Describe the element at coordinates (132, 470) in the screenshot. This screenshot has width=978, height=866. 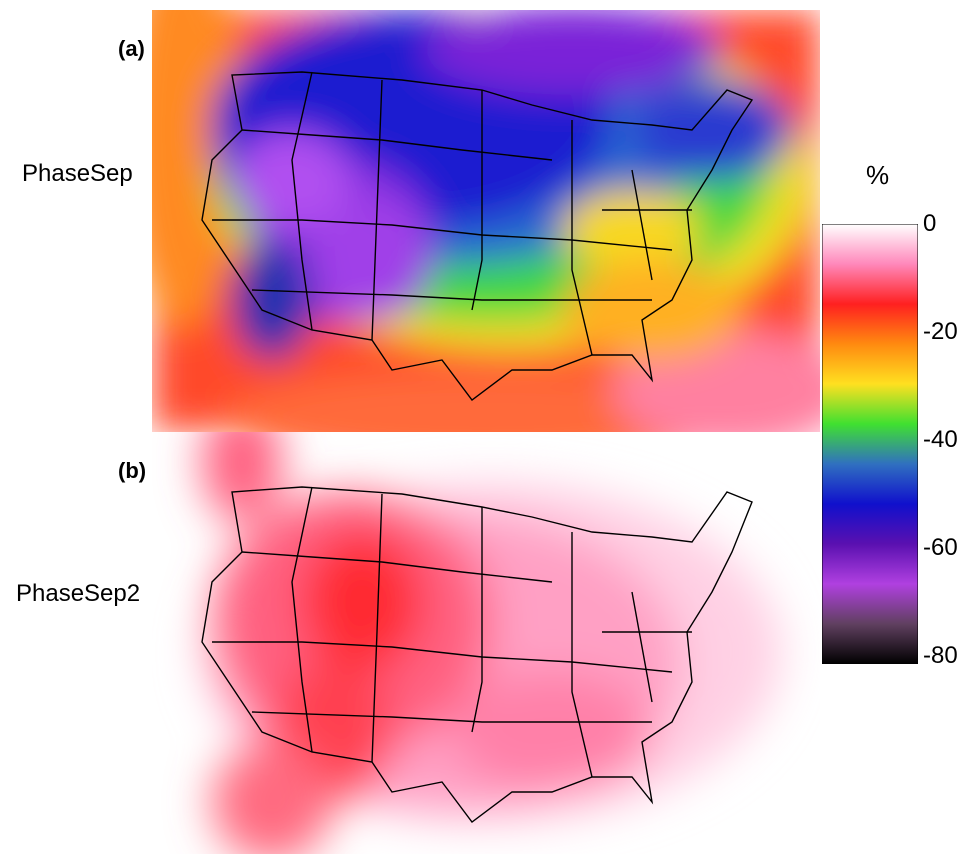
I see `panel-b-tag: (b)` at that location.